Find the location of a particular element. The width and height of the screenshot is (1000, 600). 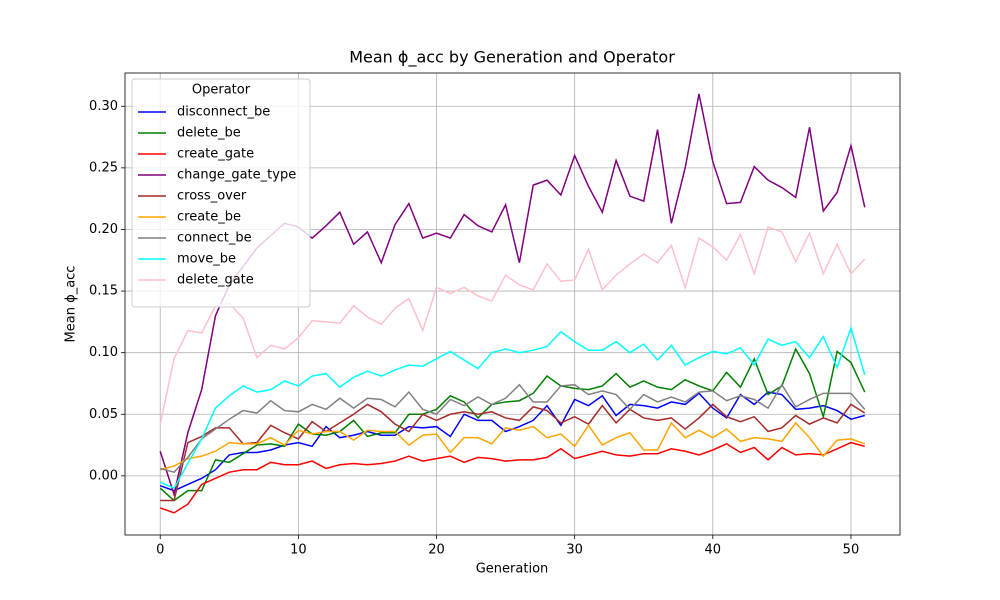

x-tick-label: 40 is located at coordinates (713, 550).